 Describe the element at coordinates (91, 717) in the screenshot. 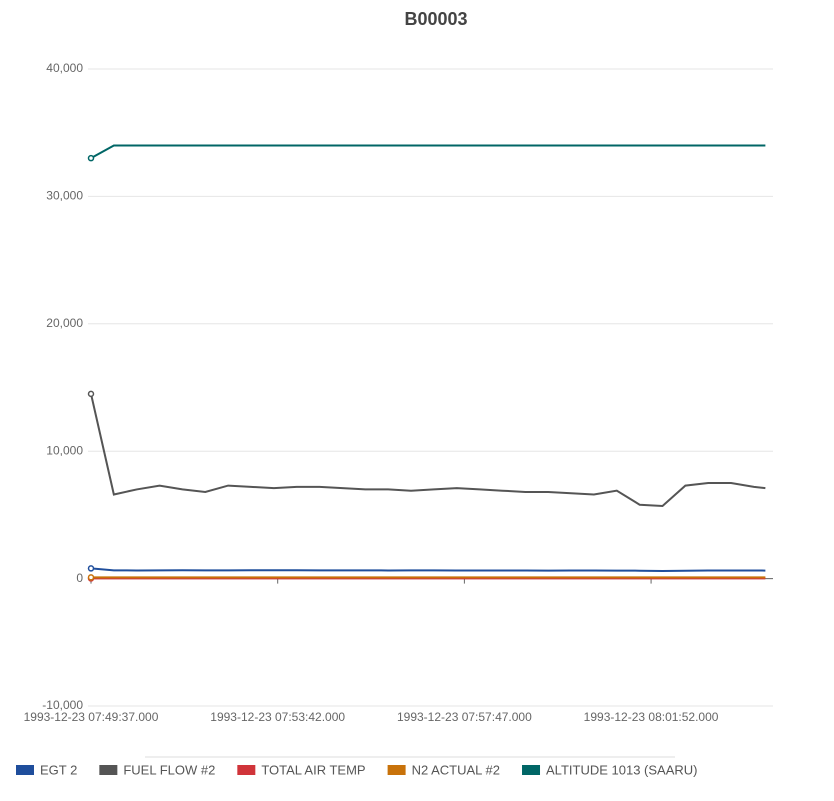

I see `x-tick-label: 1993-12-23 07:49:37.000` at that location.